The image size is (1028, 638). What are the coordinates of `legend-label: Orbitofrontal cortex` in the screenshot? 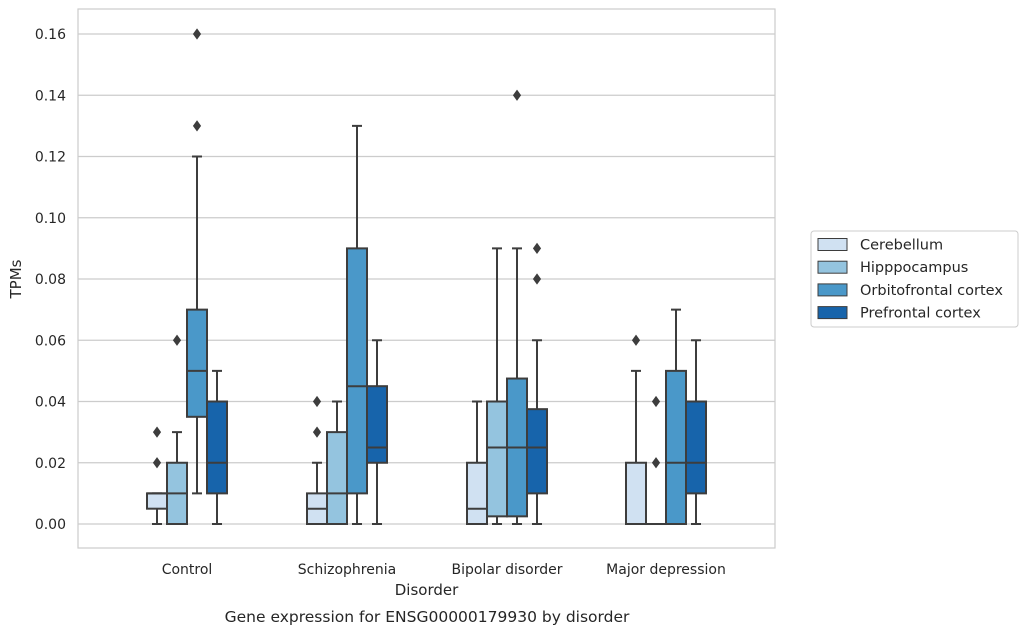 It's located at (931, 291).